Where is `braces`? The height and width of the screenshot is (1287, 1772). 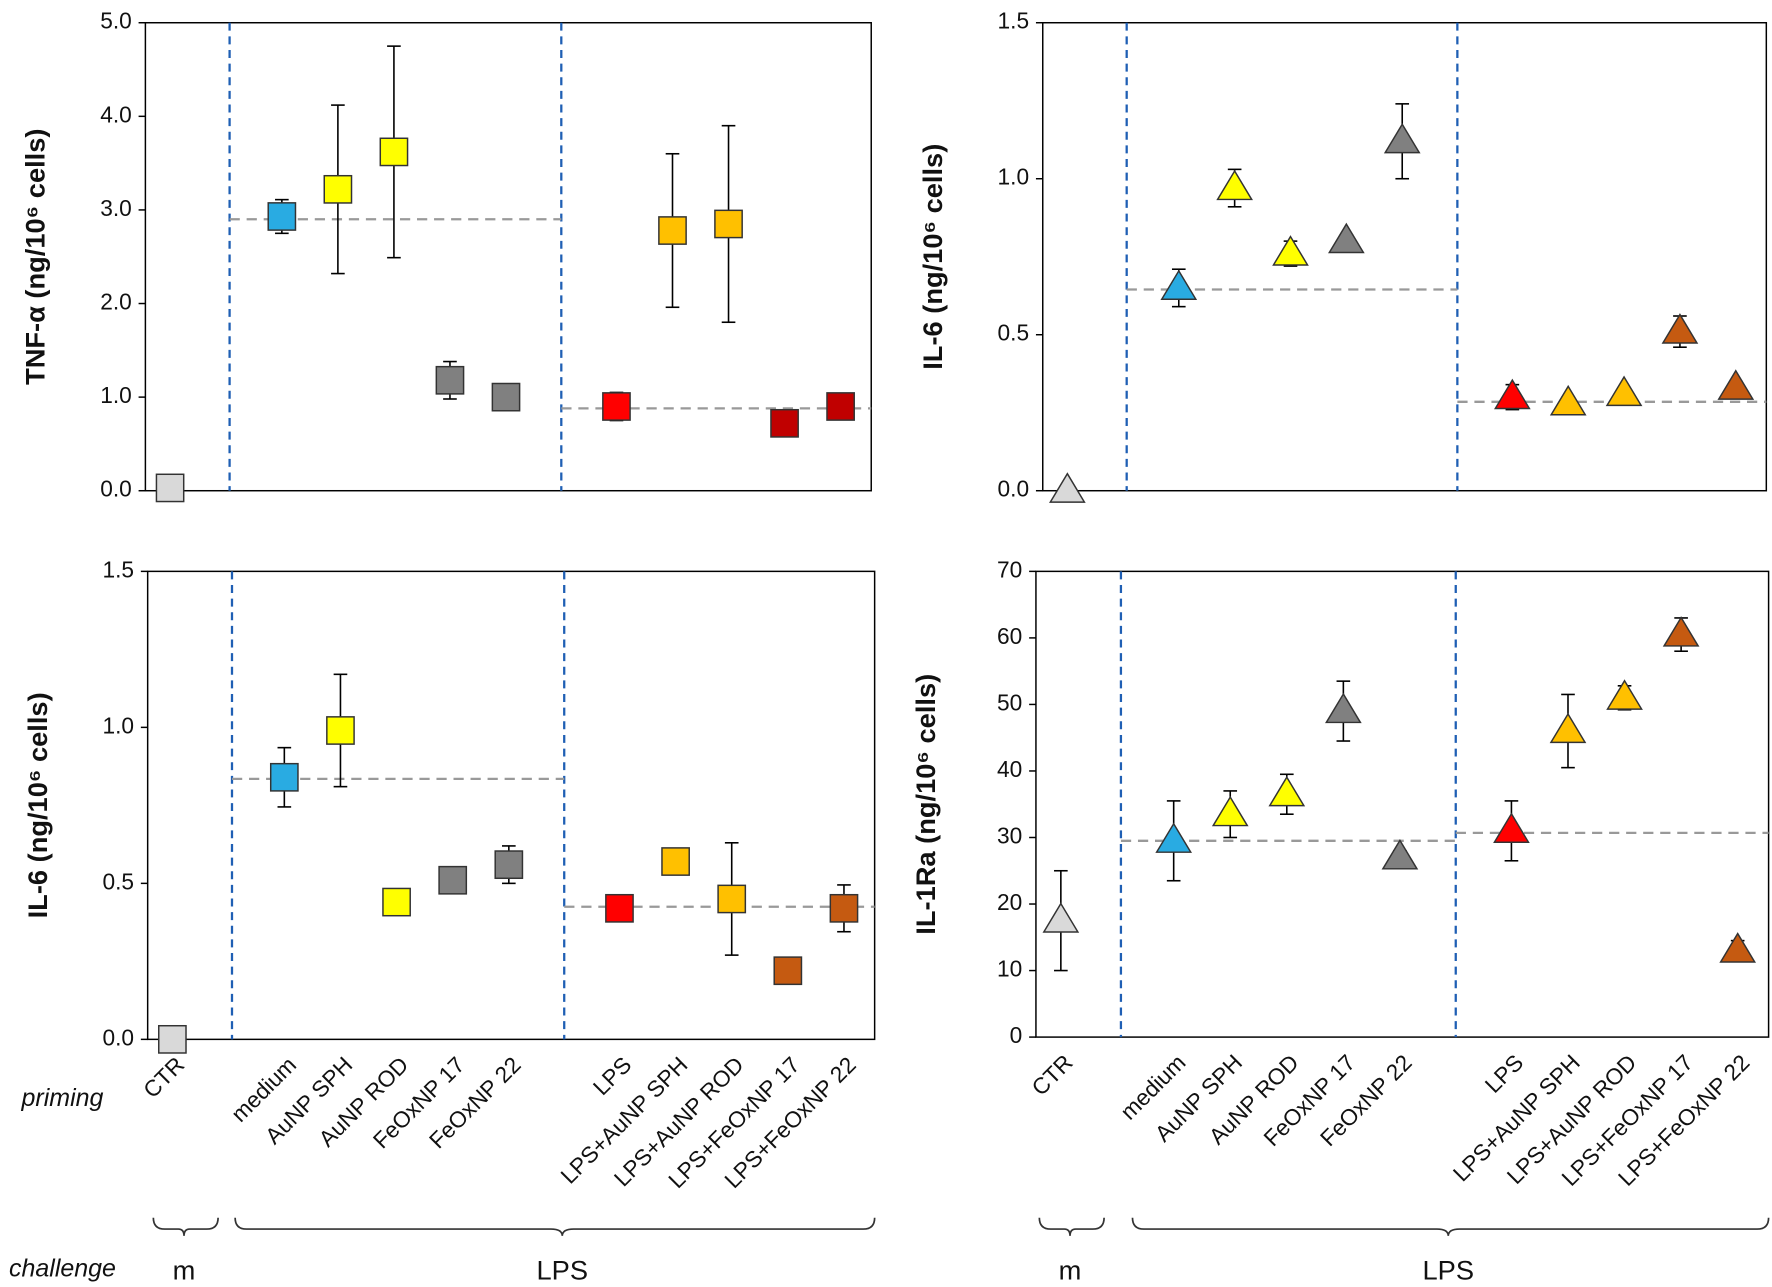
braces is located at coordinates (961, 1226).